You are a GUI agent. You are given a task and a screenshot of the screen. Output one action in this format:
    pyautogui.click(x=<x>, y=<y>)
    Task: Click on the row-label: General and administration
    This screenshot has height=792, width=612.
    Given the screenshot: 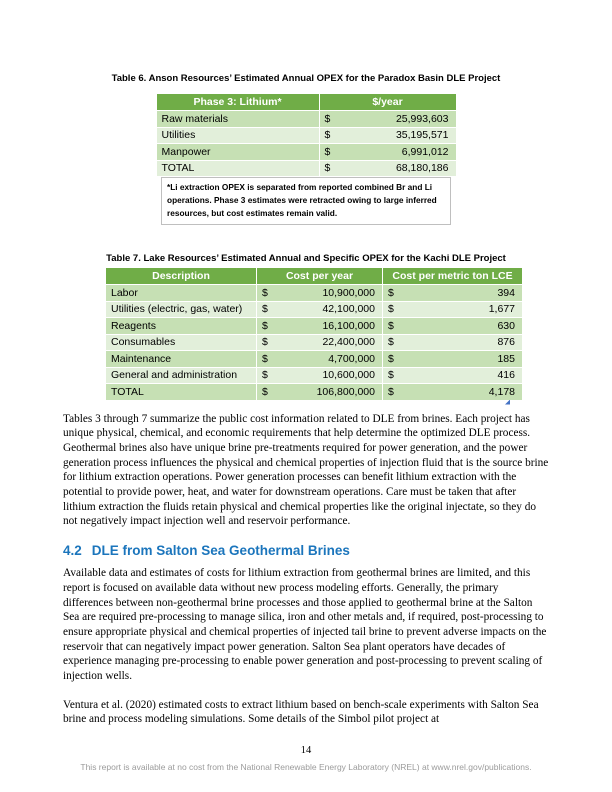 What is the action you would take?
    pyautogui.click(x=181, y=375)
    